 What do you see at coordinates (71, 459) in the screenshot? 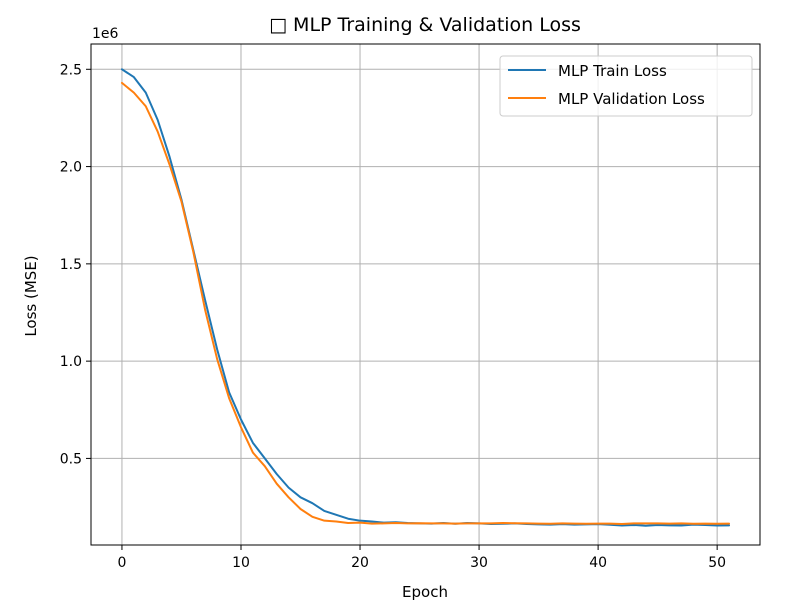
I see `y-tick-label: 0.5` at bounding box center [71, 459].